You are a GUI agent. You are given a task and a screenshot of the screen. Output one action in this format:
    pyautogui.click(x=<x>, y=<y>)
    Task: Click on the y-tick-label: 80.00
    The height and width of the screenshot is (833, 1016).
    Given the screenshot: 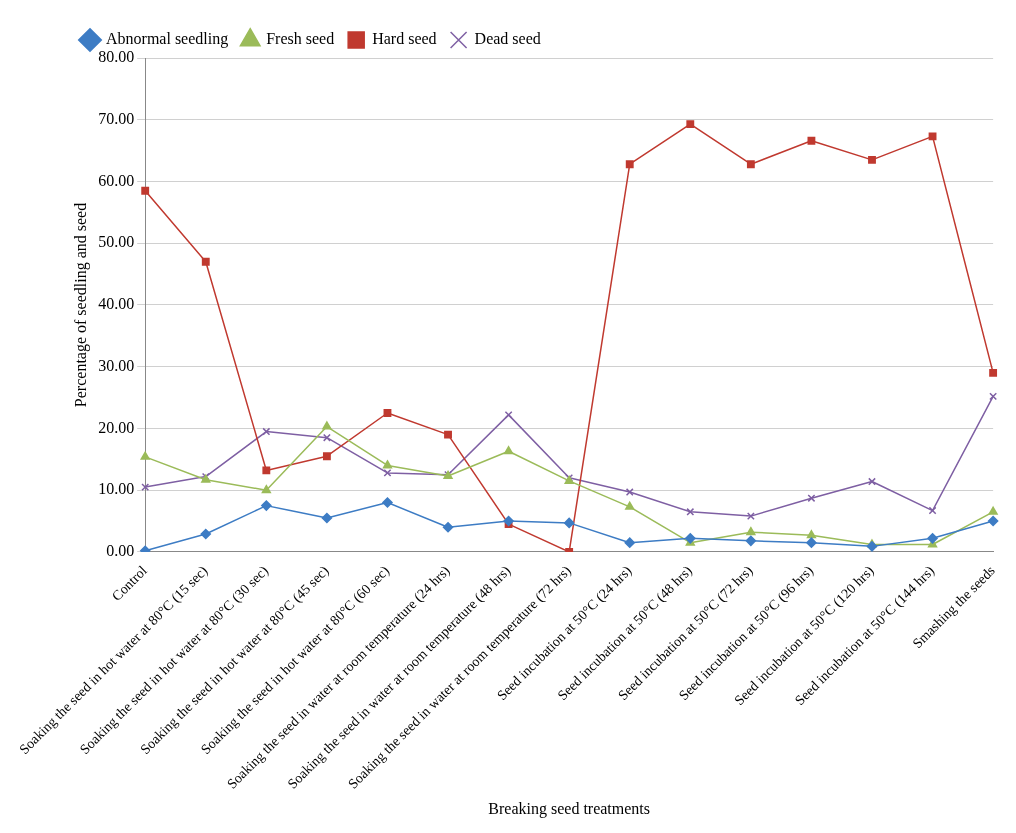 What is the action you would take?
    pyautogui.click(x=116, y=57)
    